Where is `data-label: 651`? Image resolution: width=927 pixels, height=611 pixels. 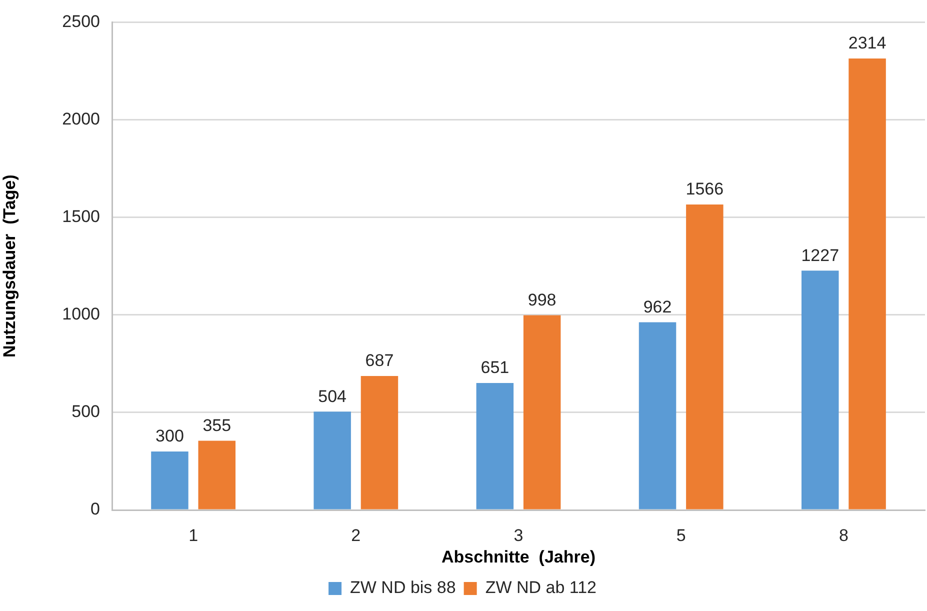
data-label: 651 is located at coordinates (495, 368).